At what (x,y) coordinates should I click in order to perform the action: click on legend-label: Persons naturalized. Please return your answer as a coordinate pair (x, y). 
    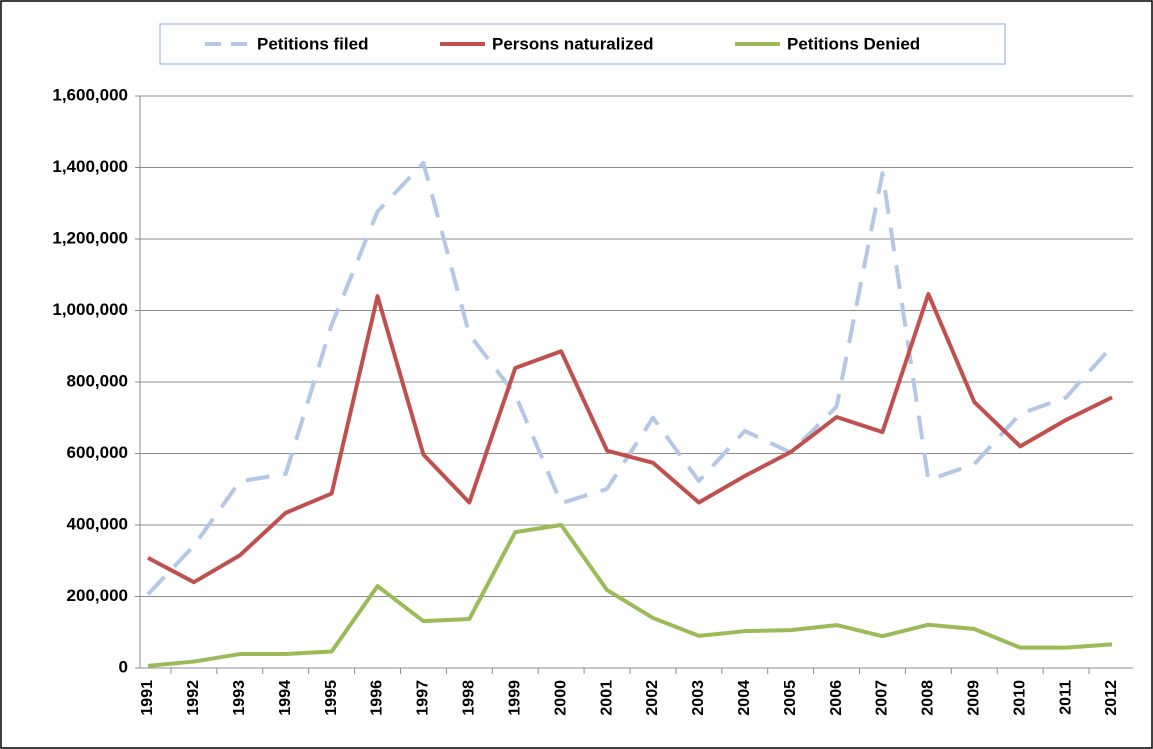
    Looking at the image, I should click on (573, 43).